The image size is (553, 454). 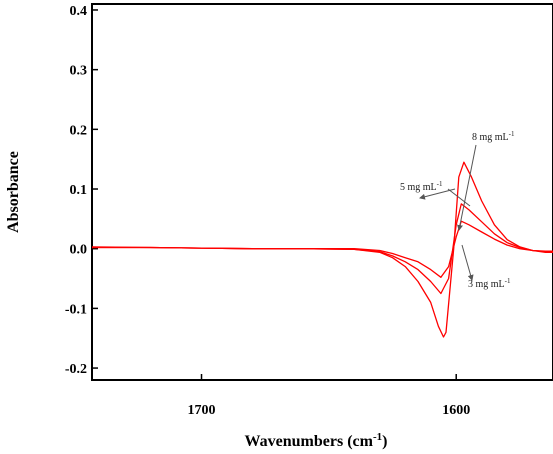 I want to click on x-axis-title-close: ), so click(x=384, y=441).